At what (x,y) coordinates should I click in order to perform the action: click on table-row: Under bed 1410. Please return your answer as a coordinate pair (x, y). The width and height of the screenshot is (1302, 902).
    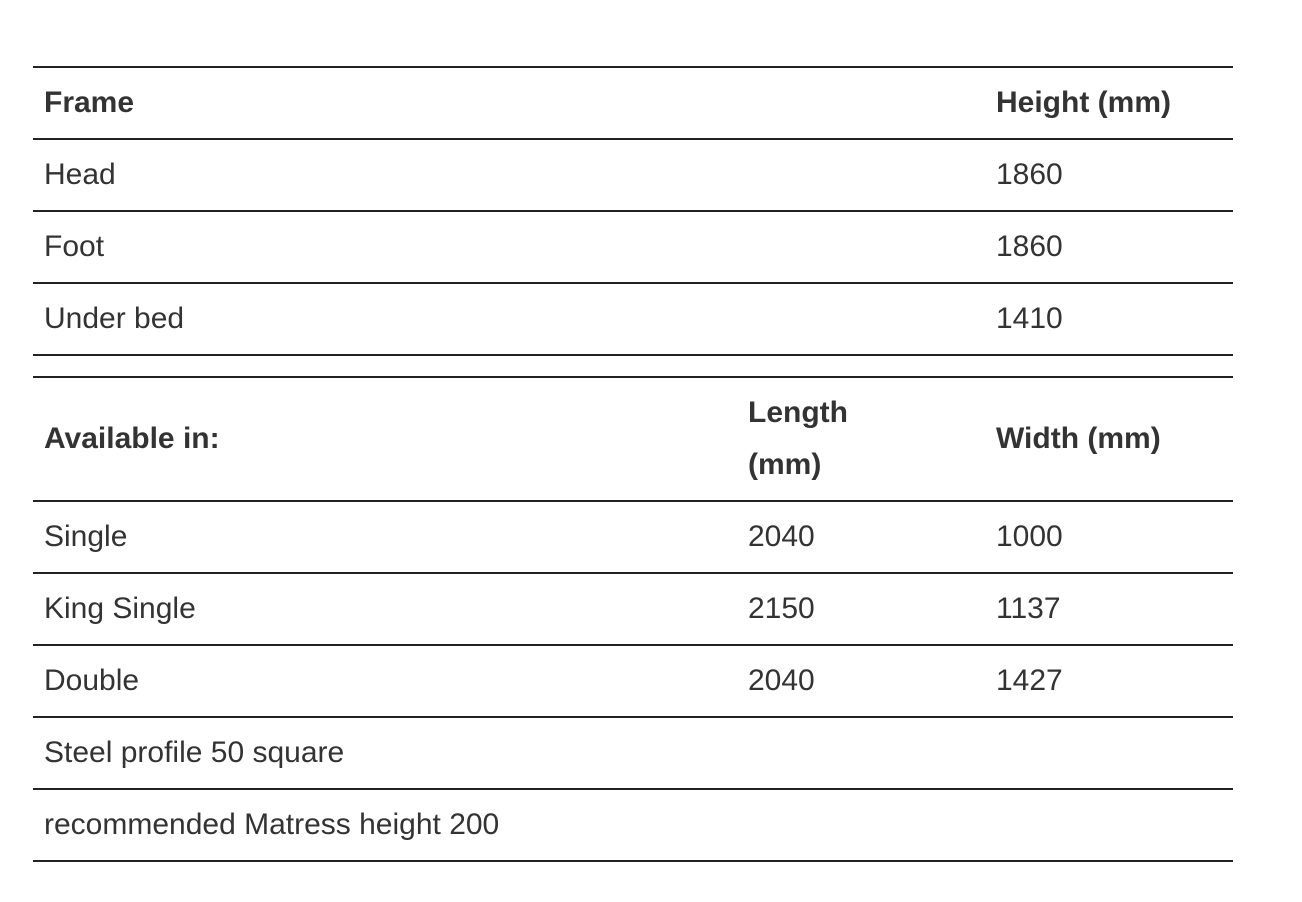
    Looking at the image, I should click on (633, 319).